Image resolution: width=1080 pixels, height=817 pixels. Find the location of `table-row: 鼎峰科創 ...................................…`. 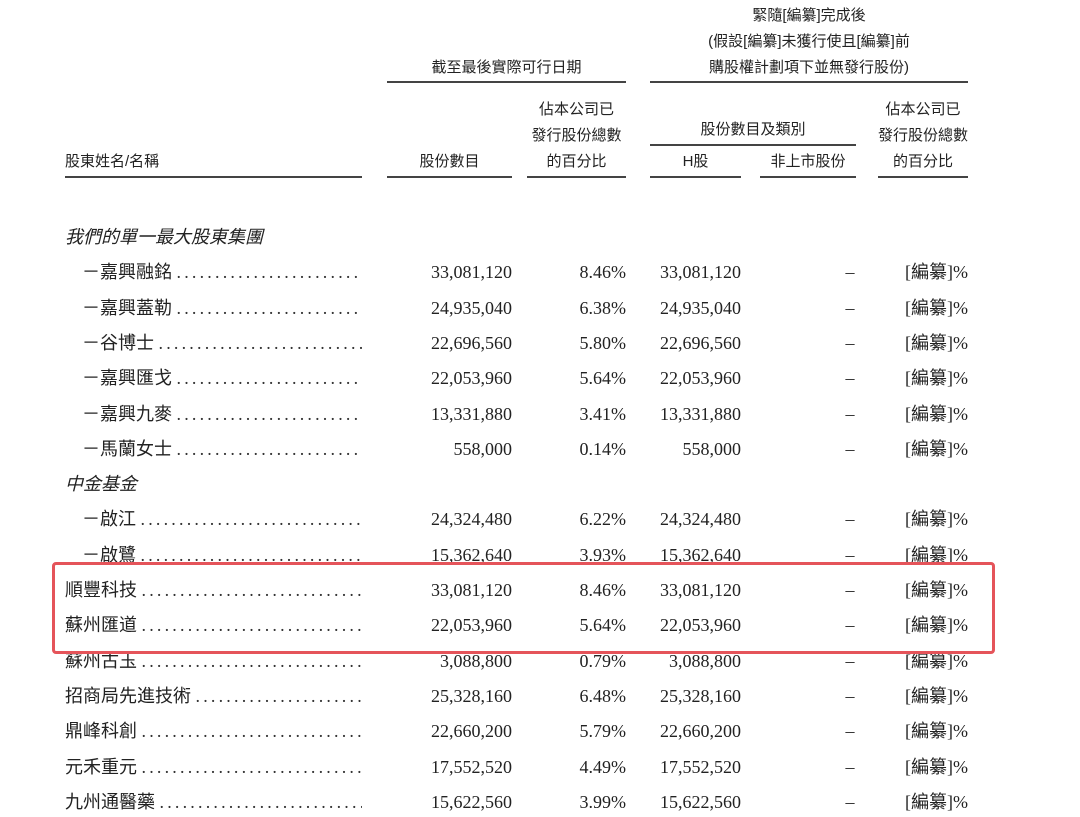

table-row: 鼎峰科創 ...................................… is located at coordinates (540, 731).